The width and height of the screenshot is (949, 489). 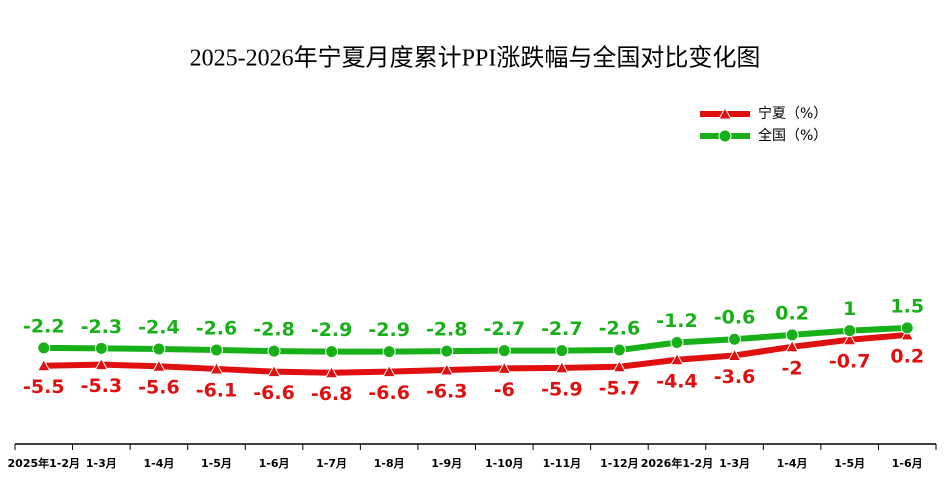 I want to click on data-label: -3.6, so click(x=735, y=377).